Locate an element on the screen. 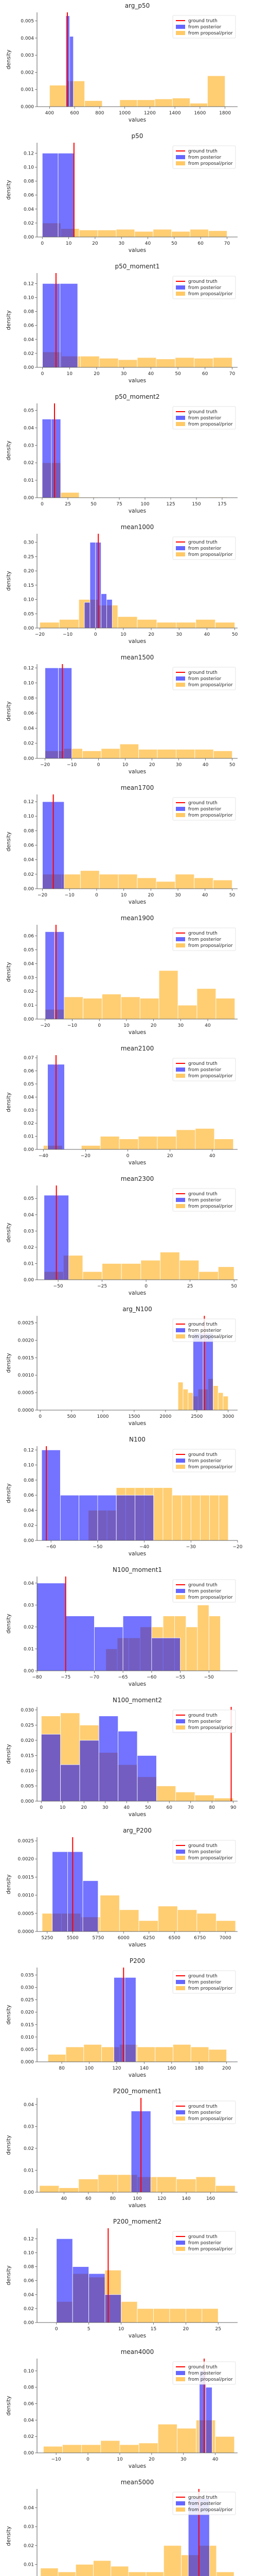  x-tick-label: −55 is located at coordinates (180, 1678).